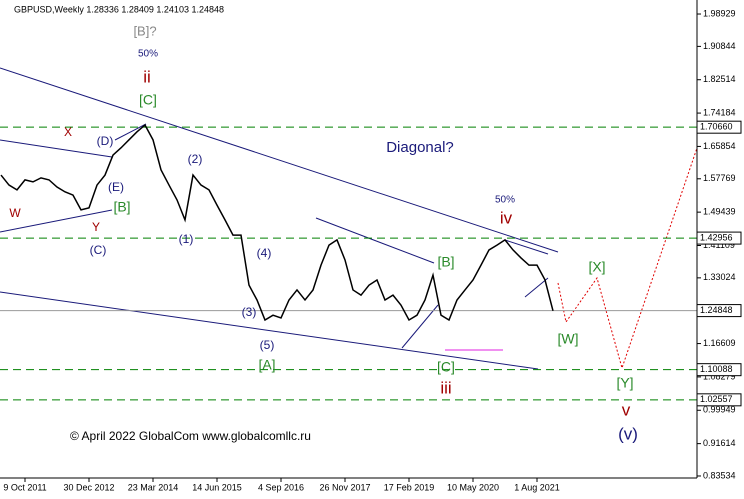 The image size is (744, 499). I want to click on y-tick-label: 1.57769, so click(719, 178).